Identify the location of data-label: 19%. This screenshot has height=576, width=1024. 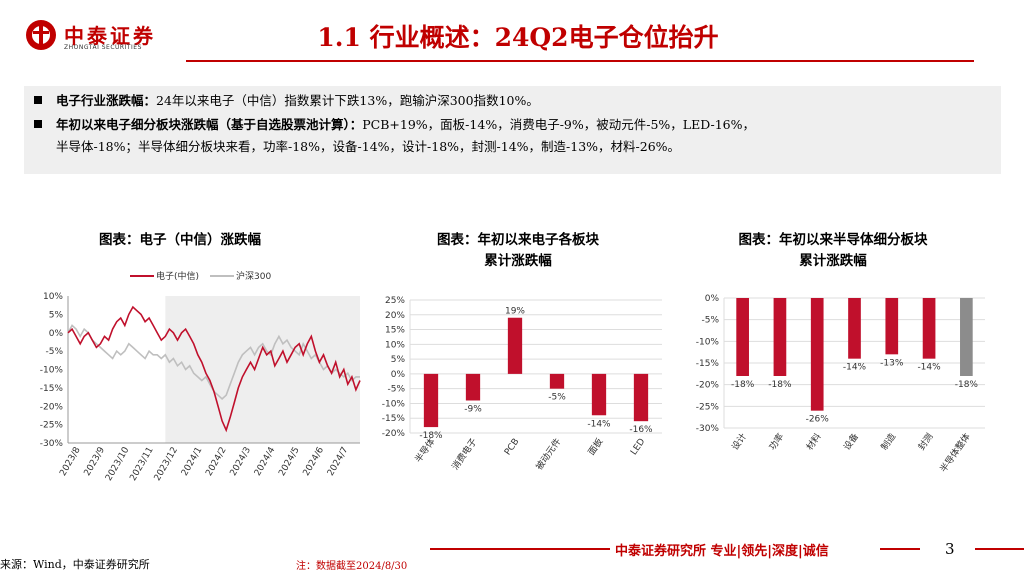
(515, 312).